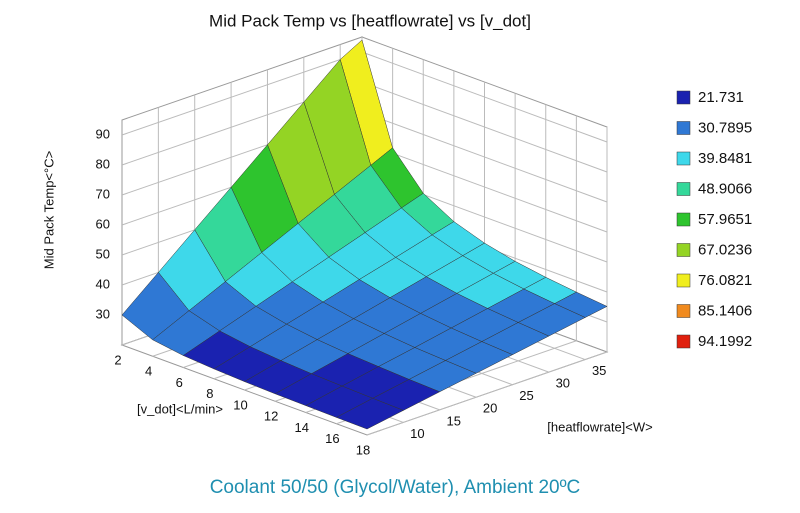  Describe the element at coordinates (117, 359) in the screenshot. I see `x-tick-label: 2` at that location.